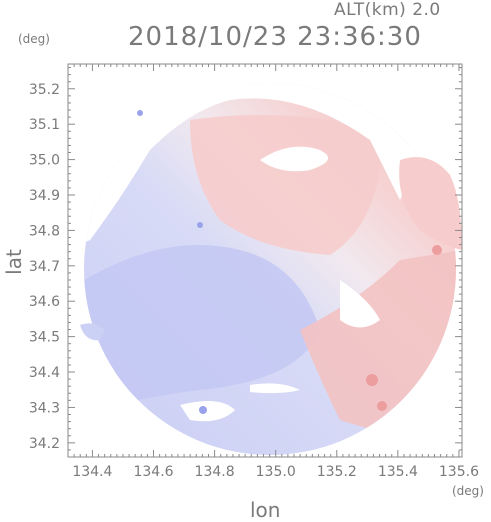 The image size is (491, 522). Describe the element at coordinates (430, 203) in the screenshot. I see `receding-region-outer` at that location.